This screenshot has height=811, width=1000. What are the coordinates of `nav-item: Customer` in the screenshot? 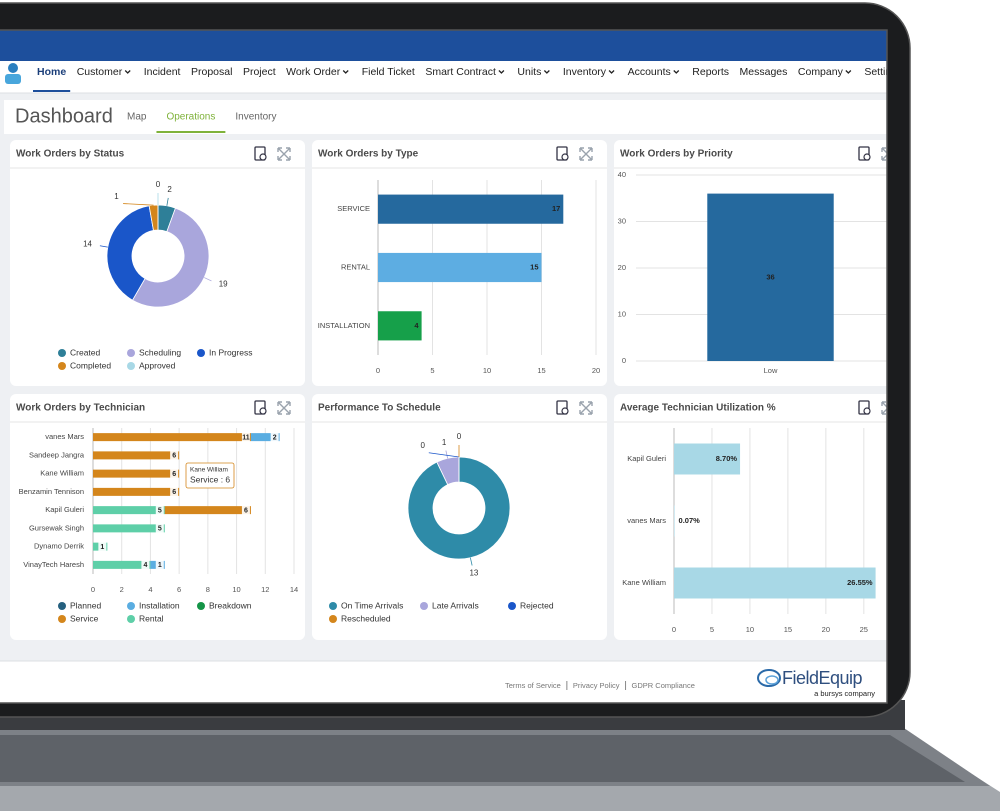 It's located at (100, 72).